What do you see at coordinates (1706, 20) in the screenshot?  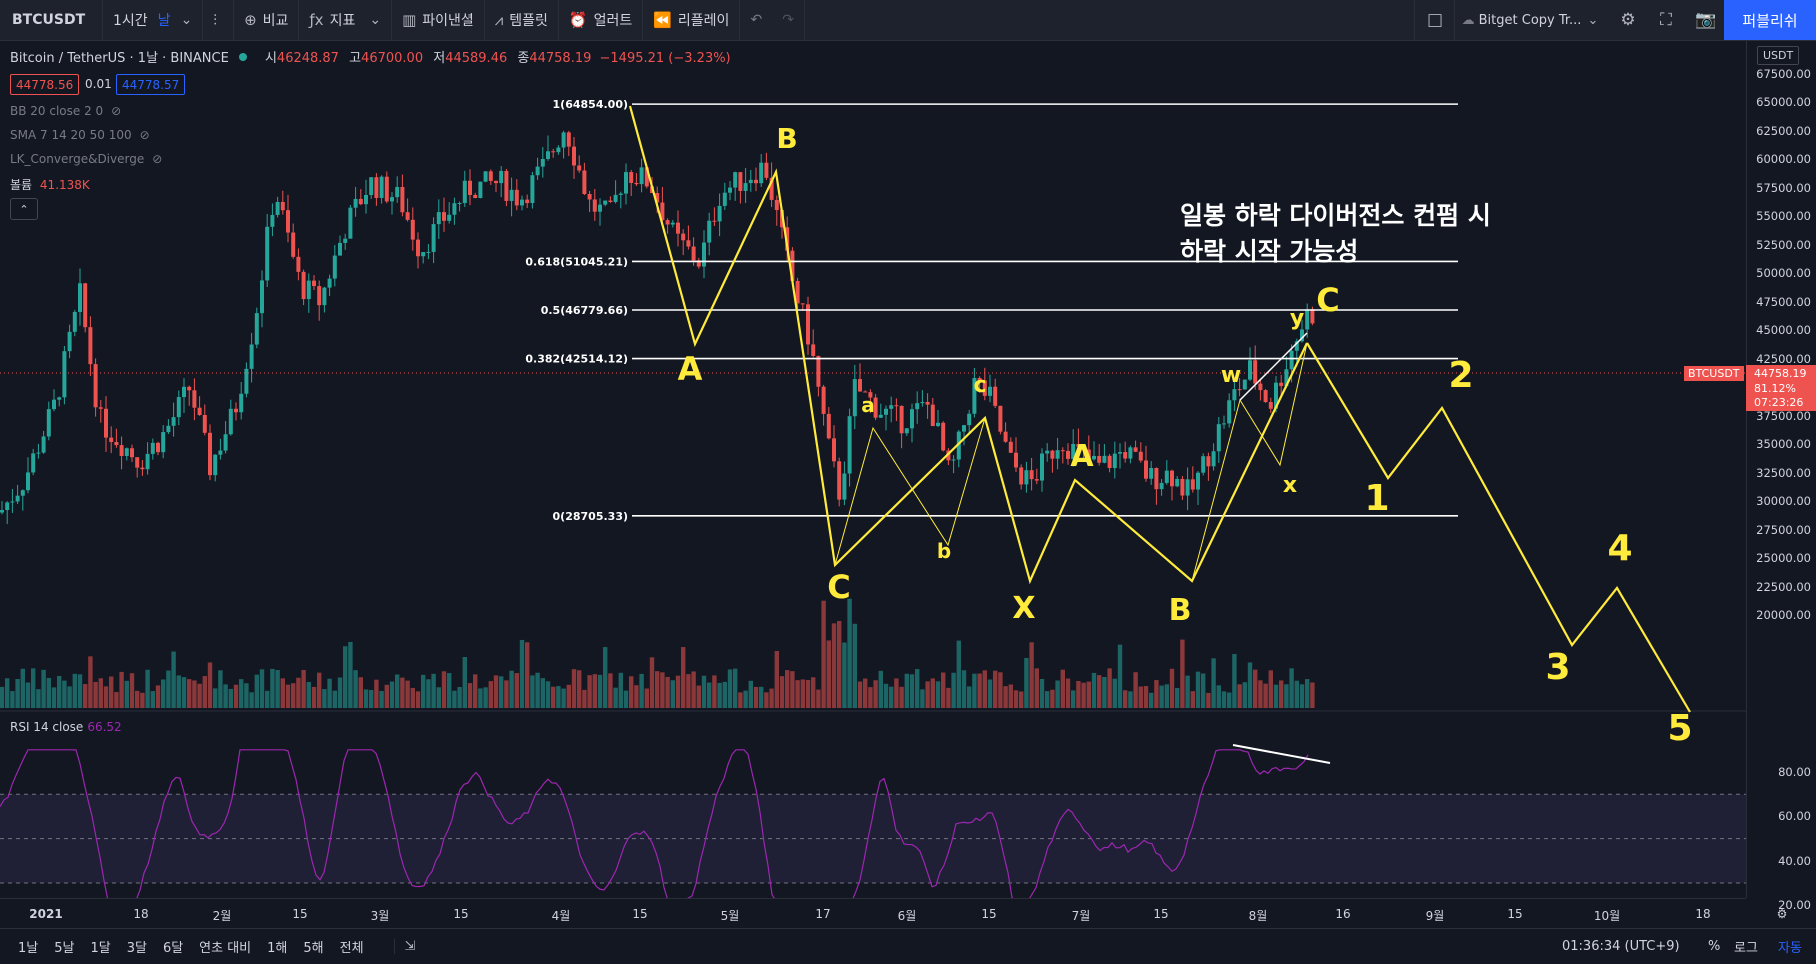 I see `snapshot-button: 📷` at bounding box center [1706, 20].